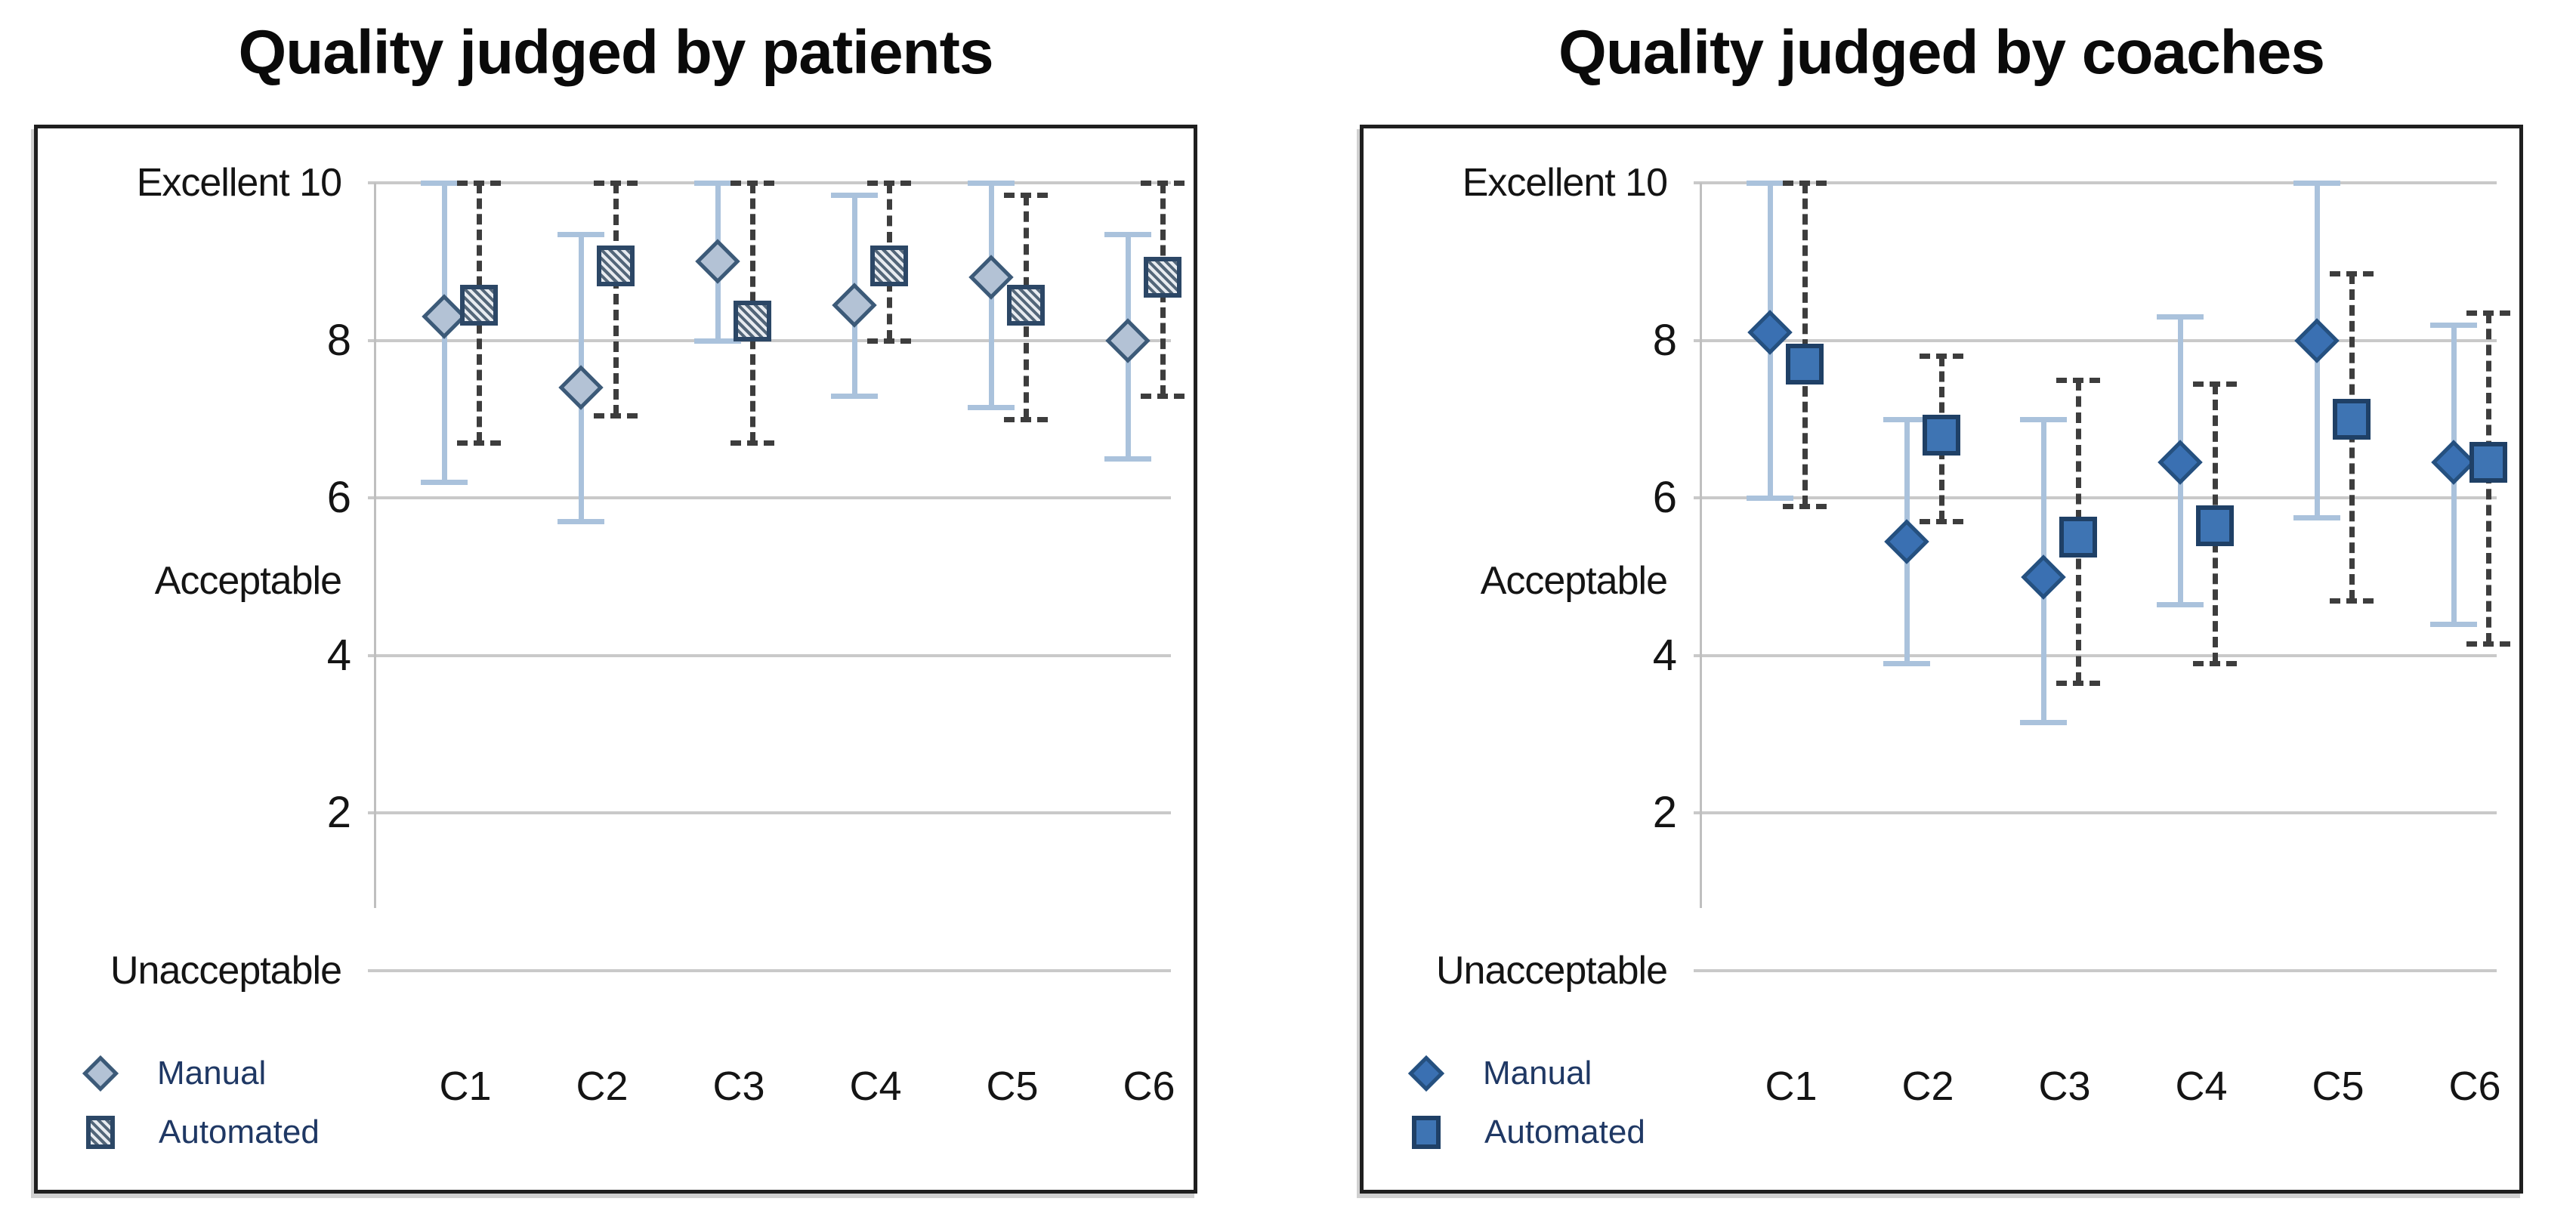 The width and height of the screenshot is (2576, 1220). Describe the element at coordinates (2043, 577) in the screenshot. I see `marker-manual-diamond-c3` at that location.